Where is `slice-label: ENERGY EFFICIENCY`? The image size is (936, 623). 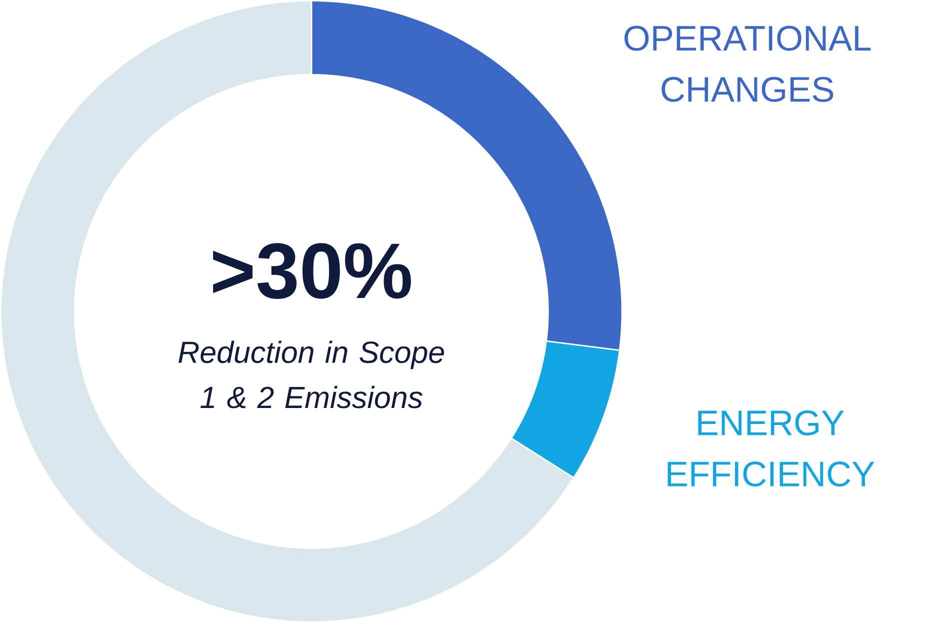
slice-label: ENERGY EFFICIENCY is located at coordinates (771, 448).